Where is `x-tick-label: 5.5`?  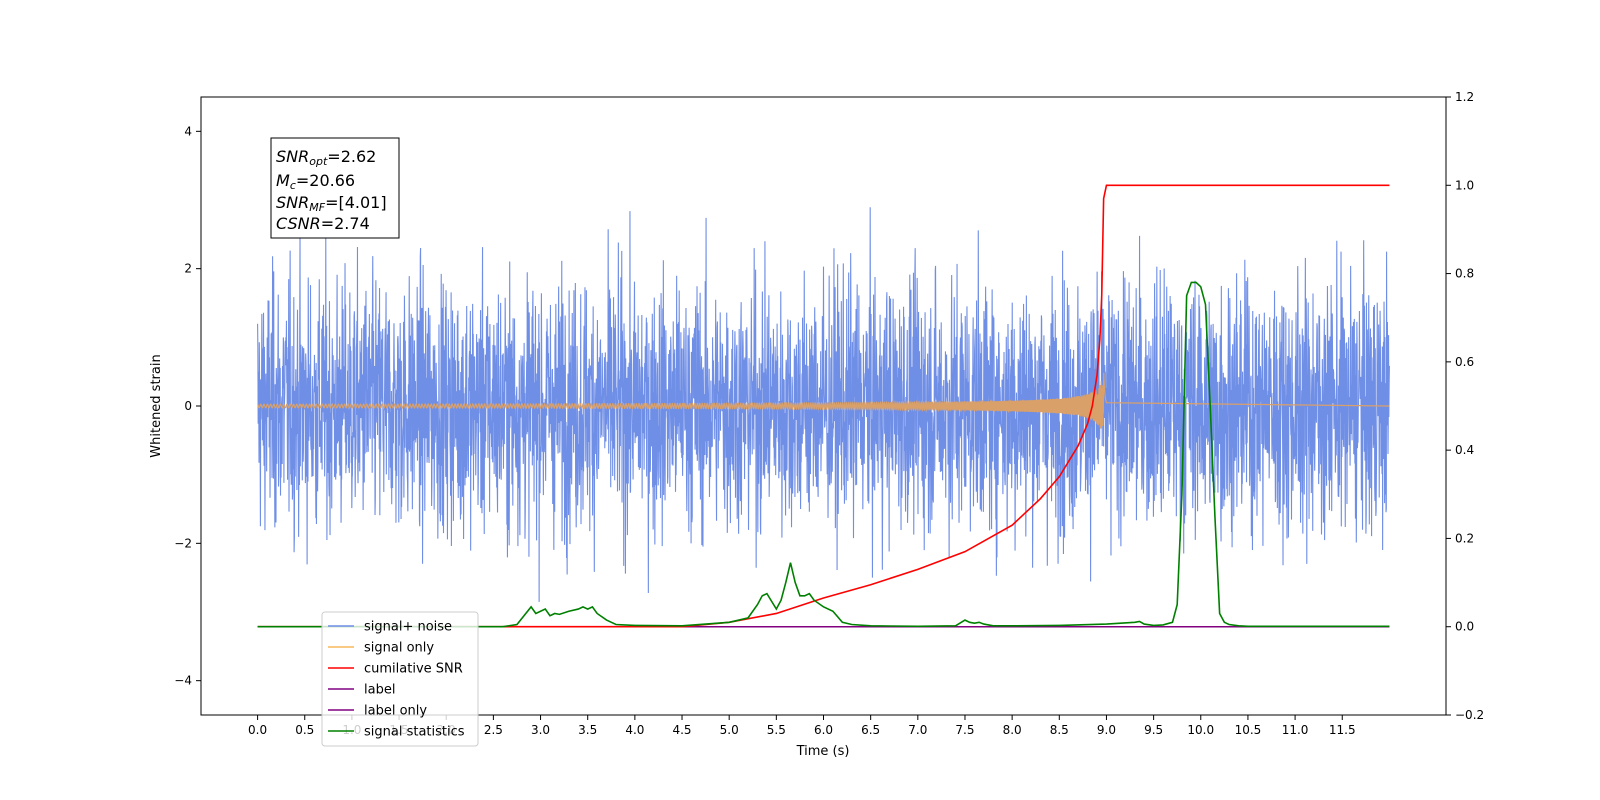
x-tick-label: 5.5 is located at coordinates (776, 730).